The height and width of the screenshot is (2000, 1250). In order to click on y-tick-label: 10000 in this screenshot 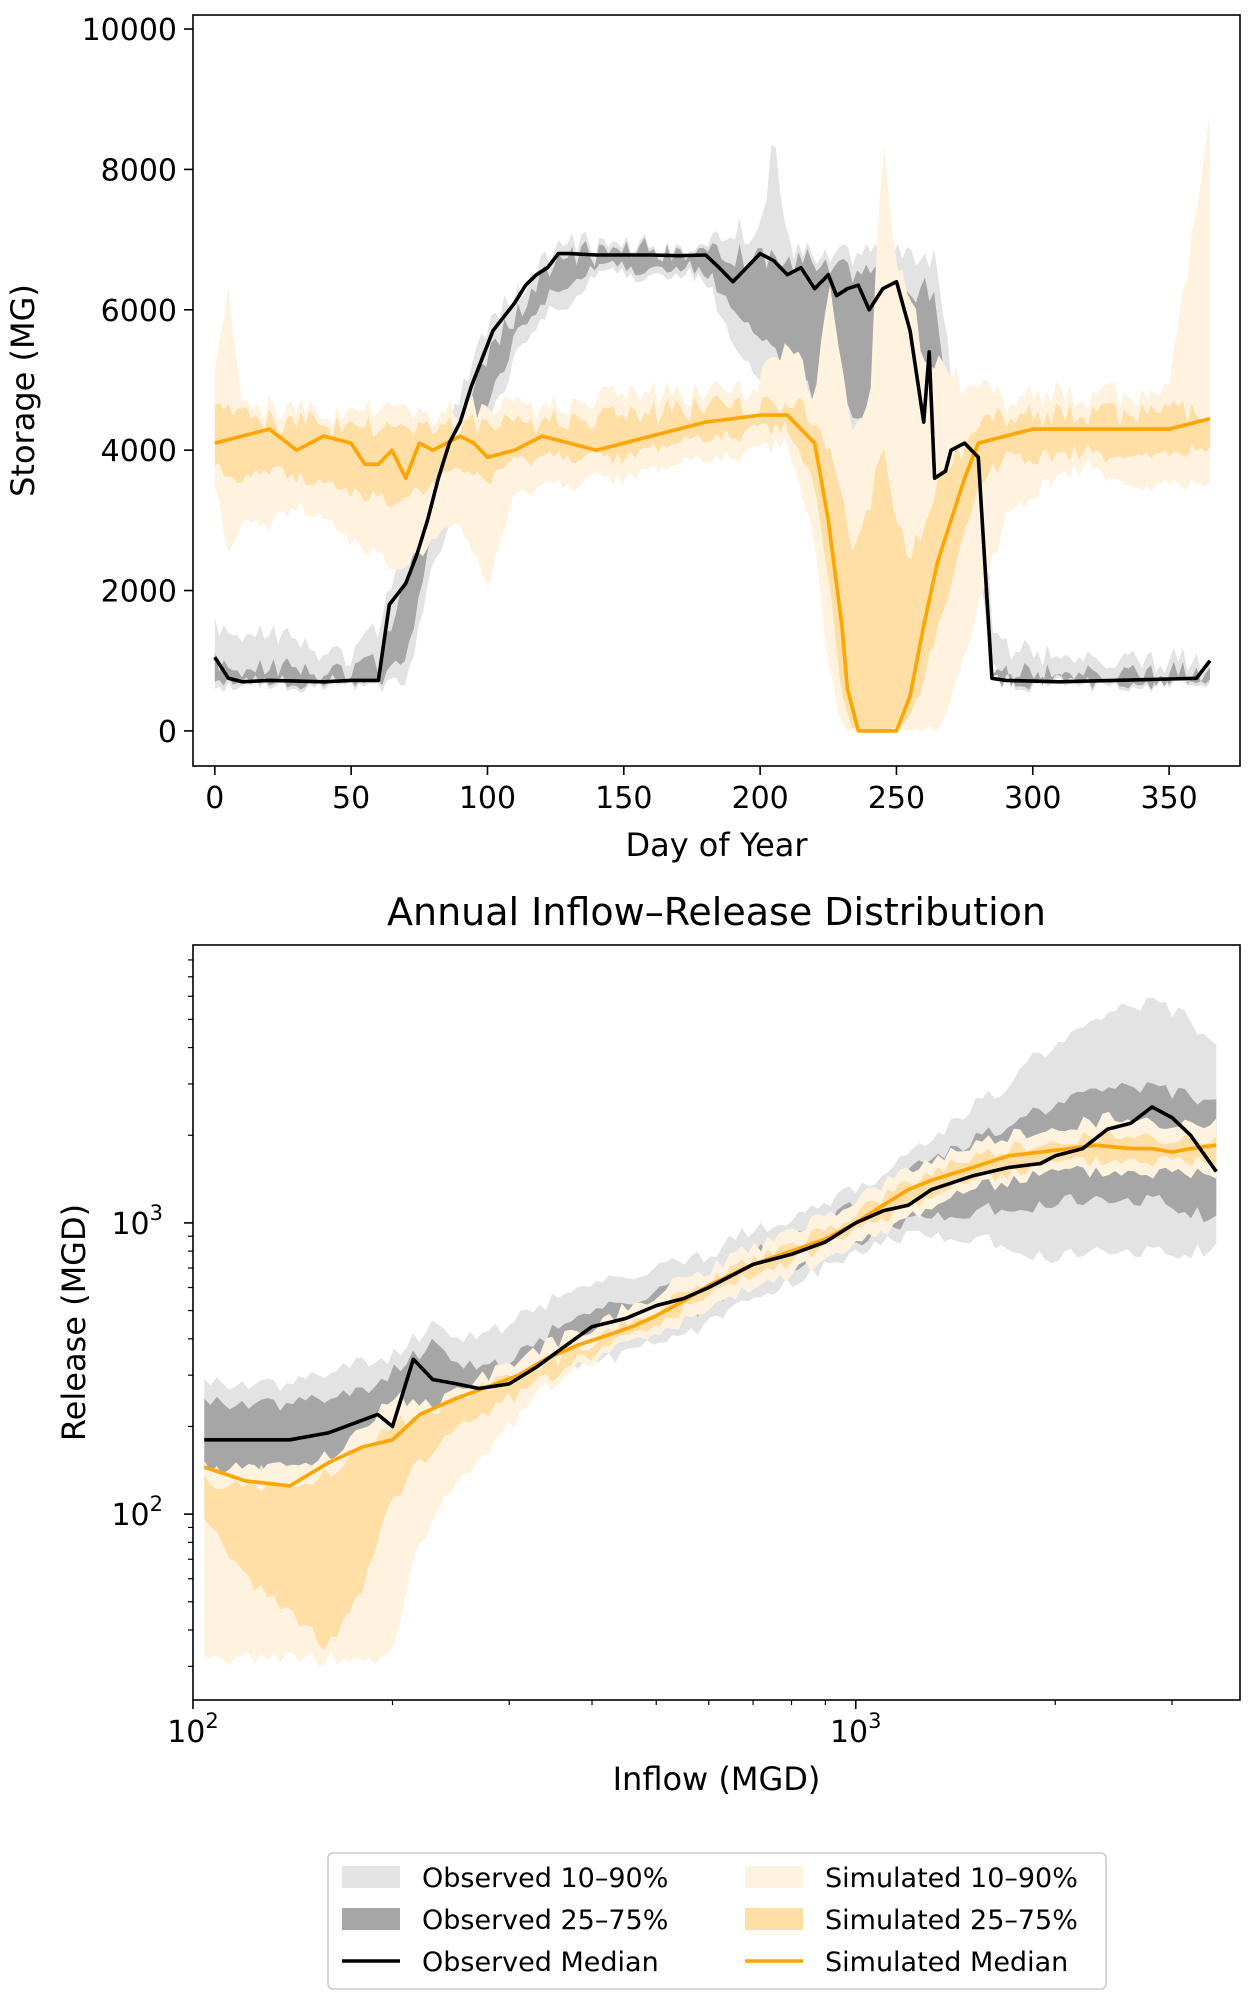, I will do `click(129, 30)`.